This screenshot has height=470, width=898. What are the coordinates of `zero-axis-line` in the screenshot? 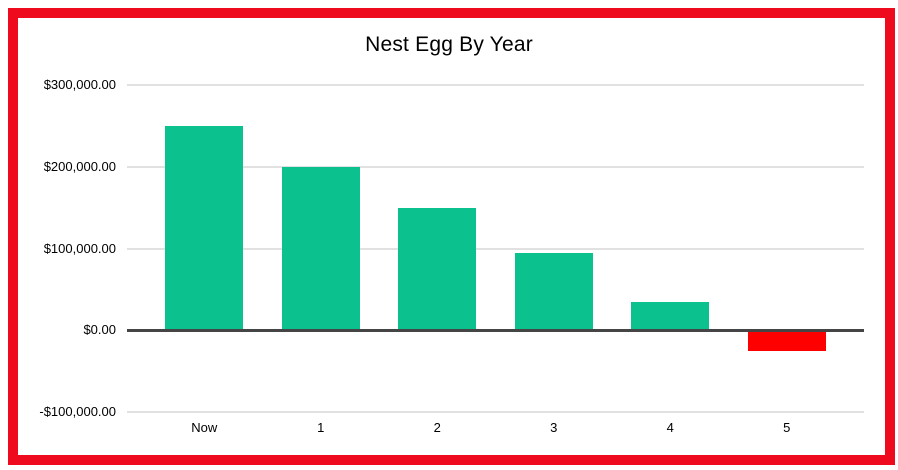 It's located at (495, 330).